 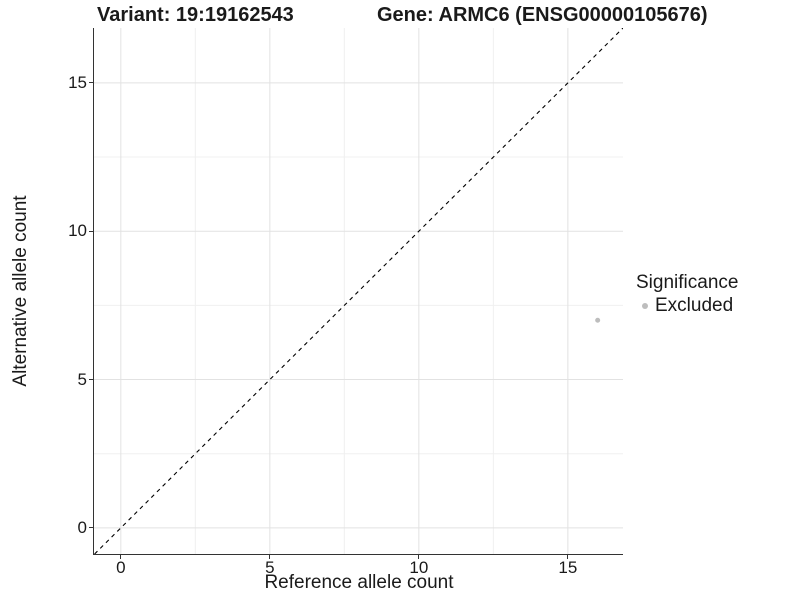 What do you see at coordinates (77, 82) in the screenshot?
I see `y-axis-tick-label: 15` at bounding box center [77, 82].